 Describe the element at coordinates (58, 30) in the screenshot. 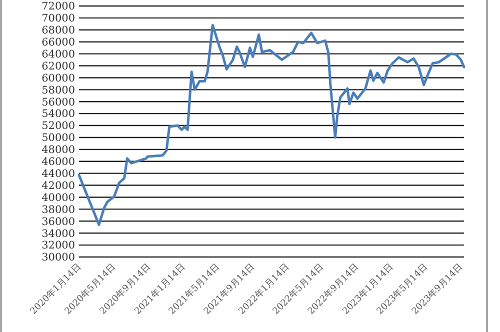

I see `y-tick-label: 68000` at that location.